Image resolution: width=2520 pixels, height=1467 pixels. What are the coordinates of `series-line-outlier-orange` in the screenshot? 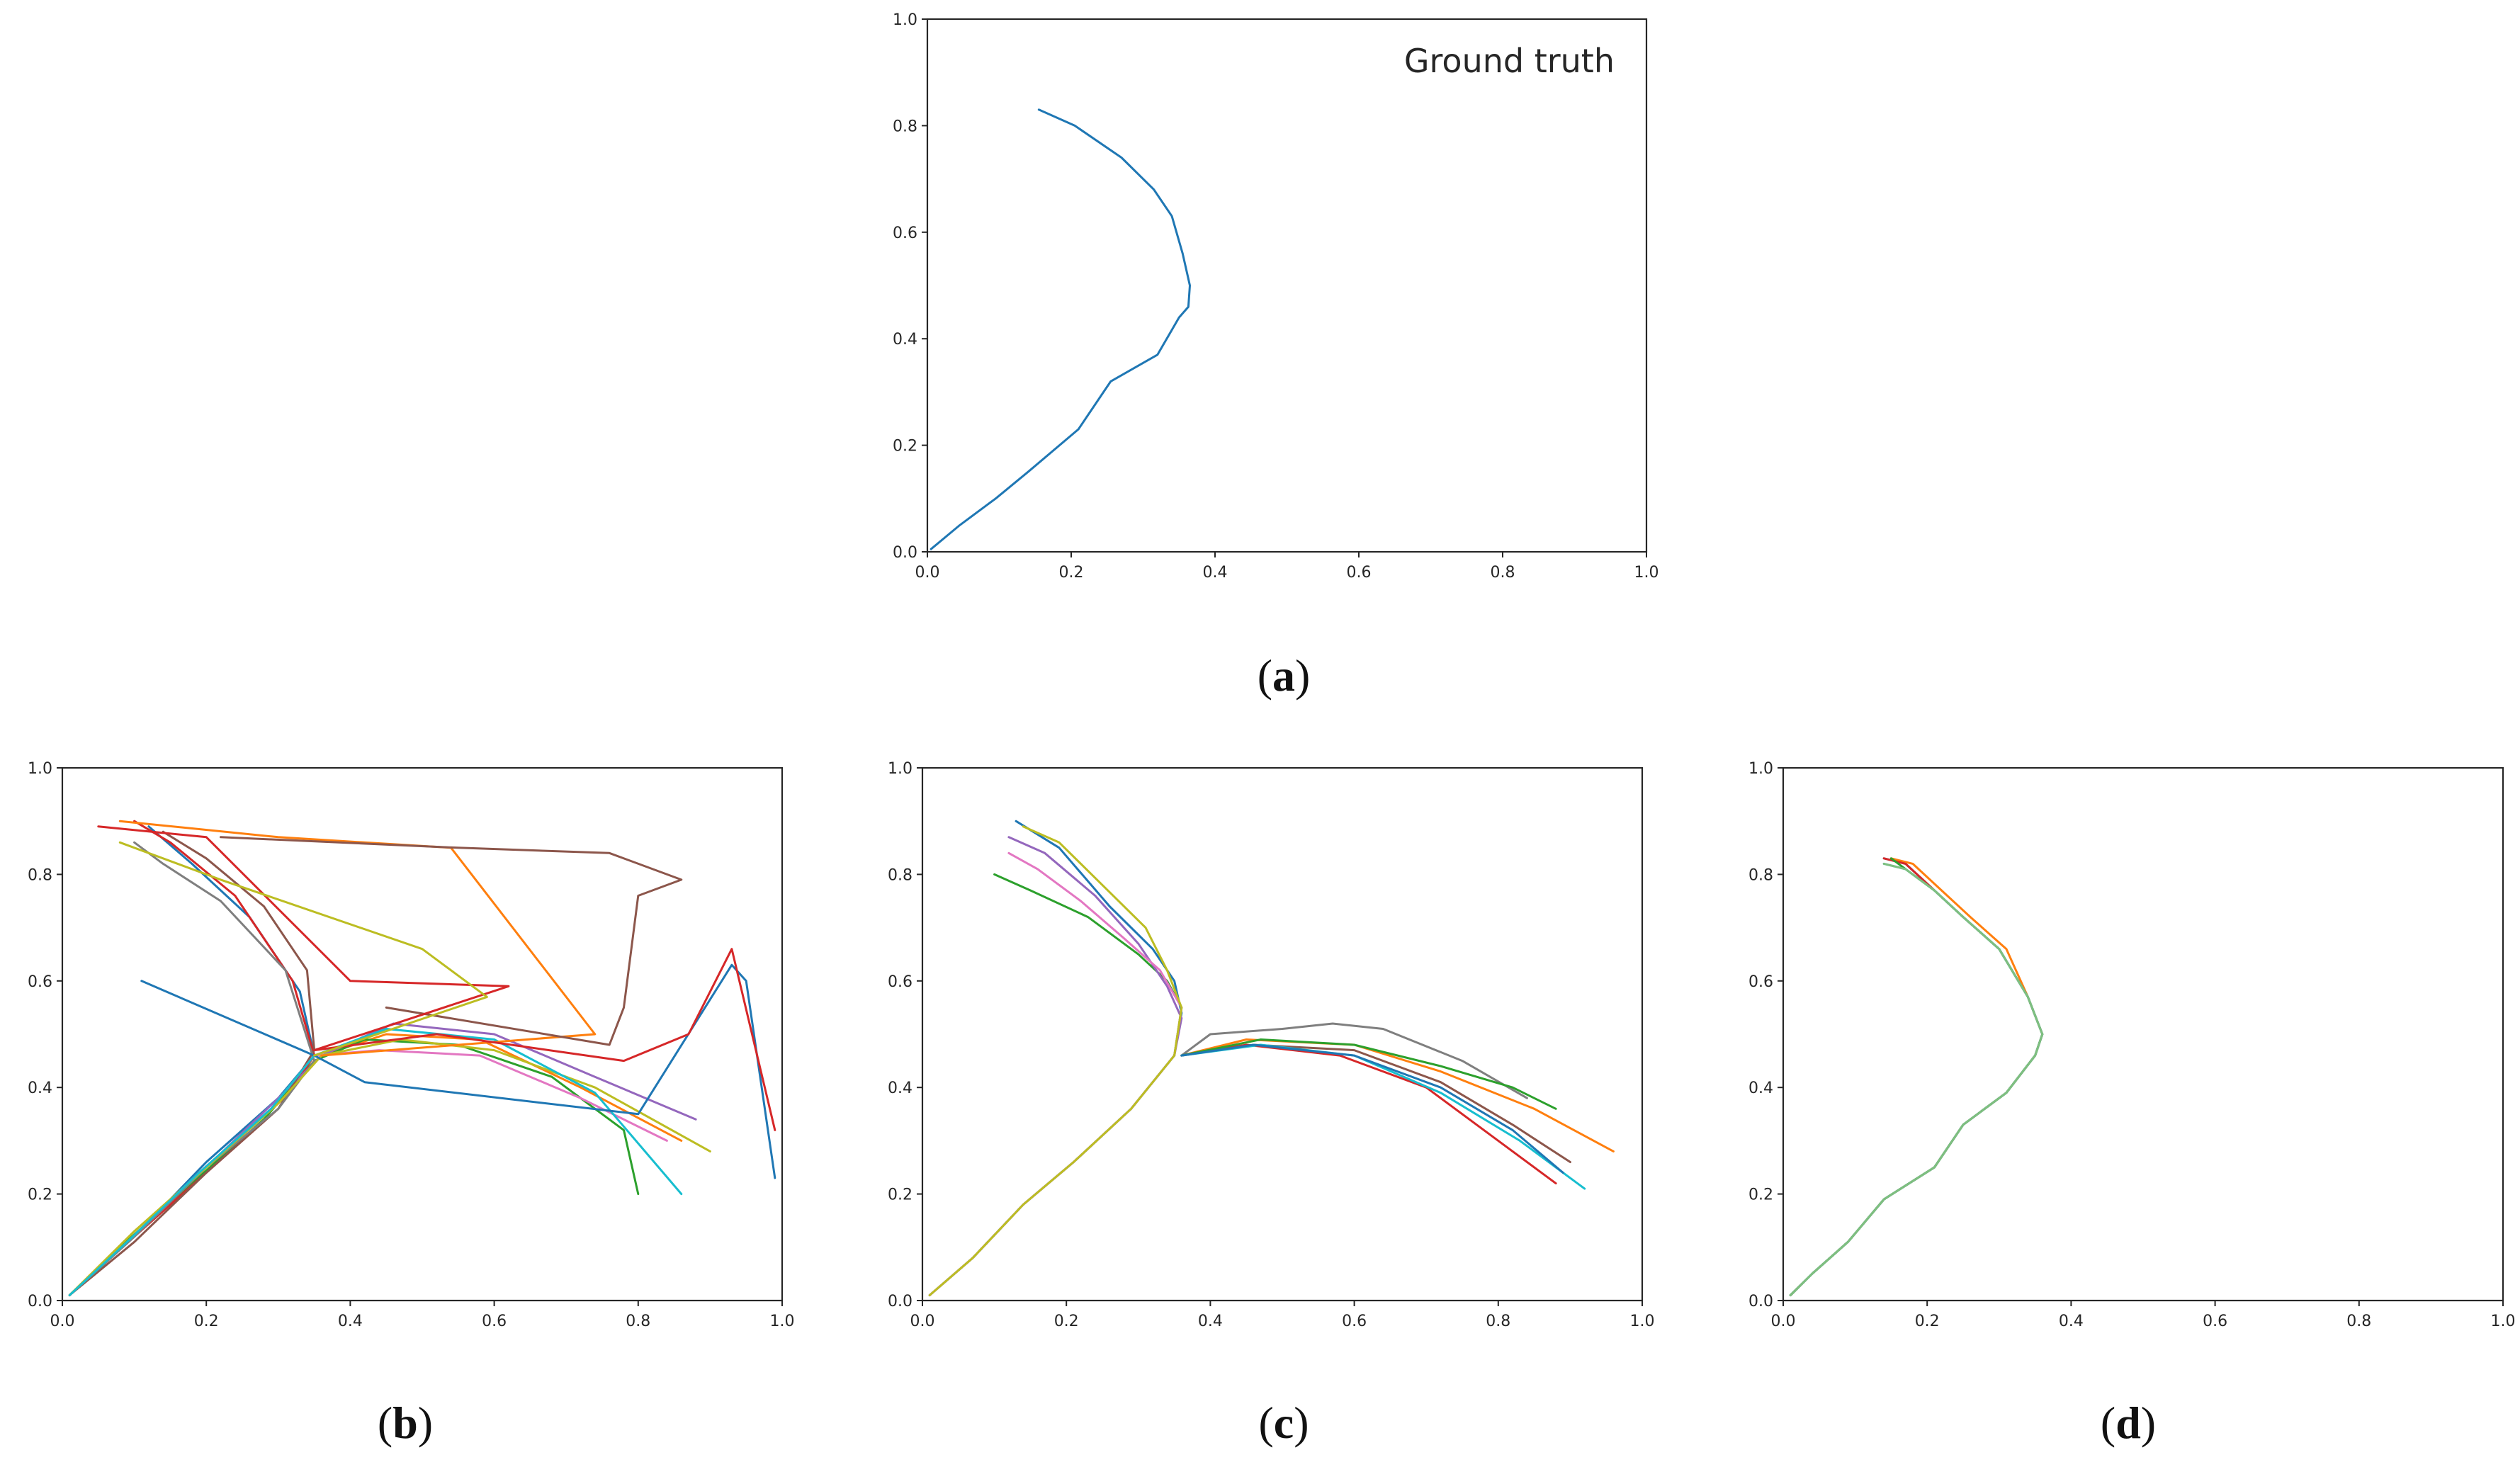 It's located at (357, 939).